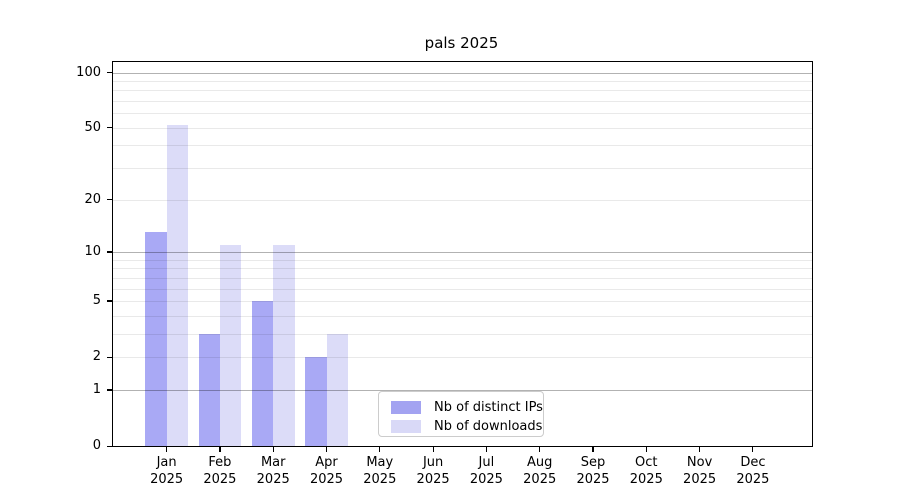 This screenshot has height=500, width=900. I want to click on x-tick-label-may: May 2025, so click(380, 471).